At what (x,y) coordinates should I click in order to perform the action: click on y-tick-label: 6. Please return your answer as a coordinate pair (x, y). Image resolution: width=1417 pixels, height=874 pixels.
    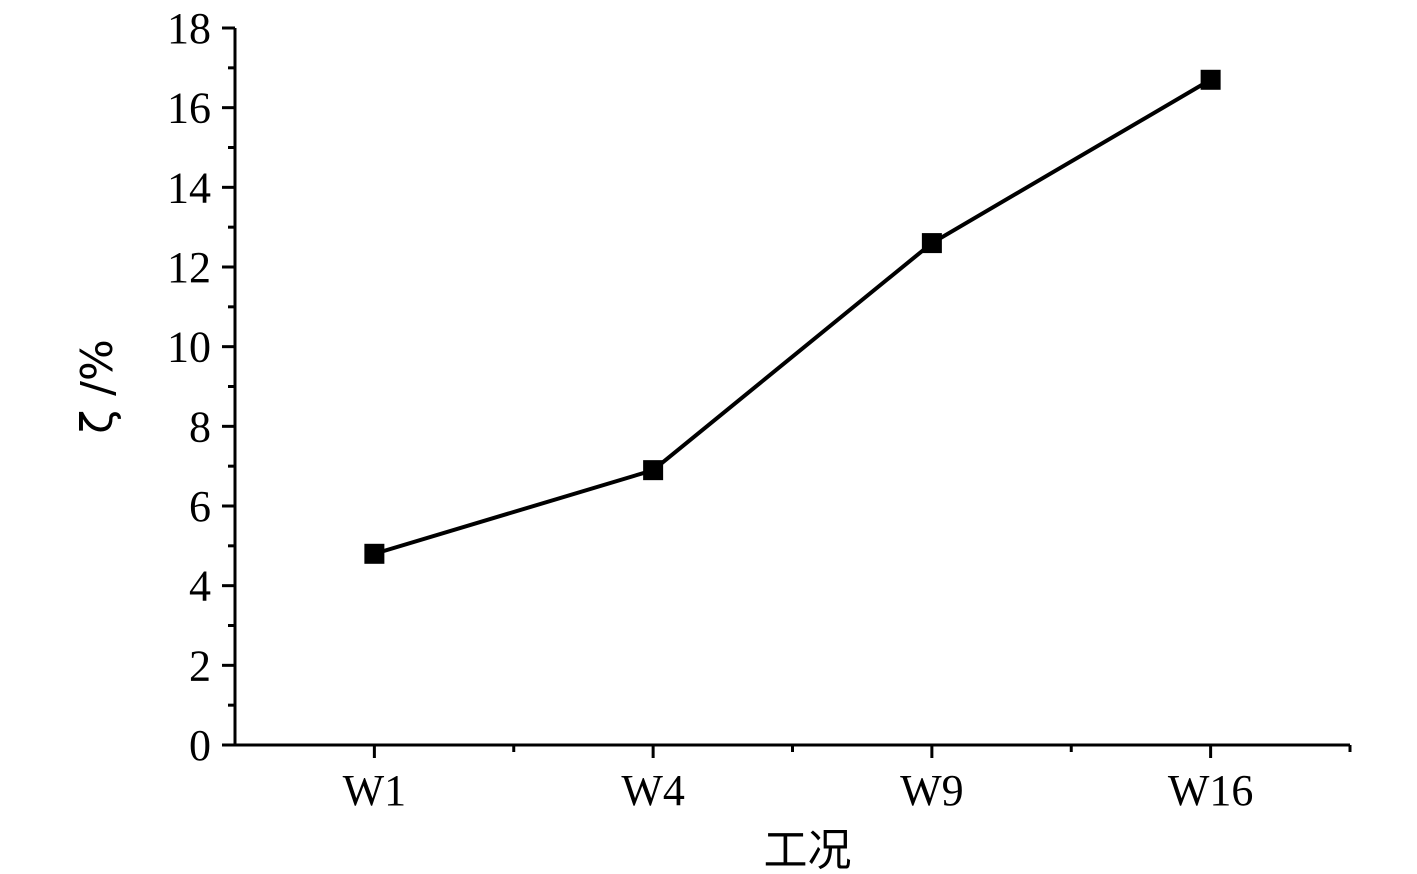
    Looking at the image, I should click on (200, 506).